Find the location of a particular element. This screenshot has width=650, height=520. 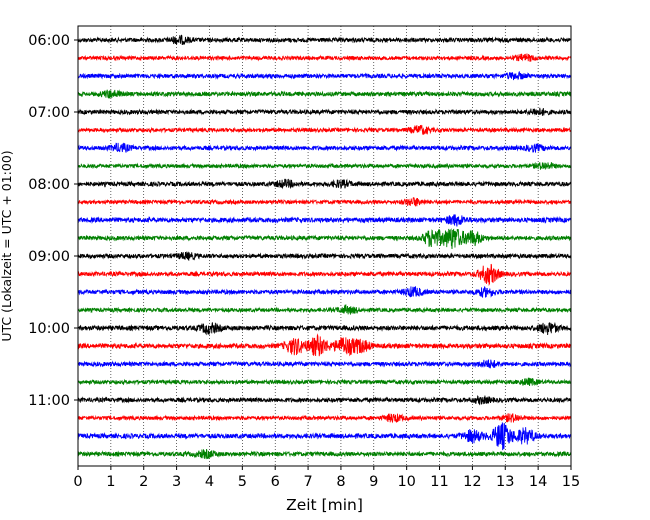

x-tick-label: 10 is located at coordinates (406, 482).